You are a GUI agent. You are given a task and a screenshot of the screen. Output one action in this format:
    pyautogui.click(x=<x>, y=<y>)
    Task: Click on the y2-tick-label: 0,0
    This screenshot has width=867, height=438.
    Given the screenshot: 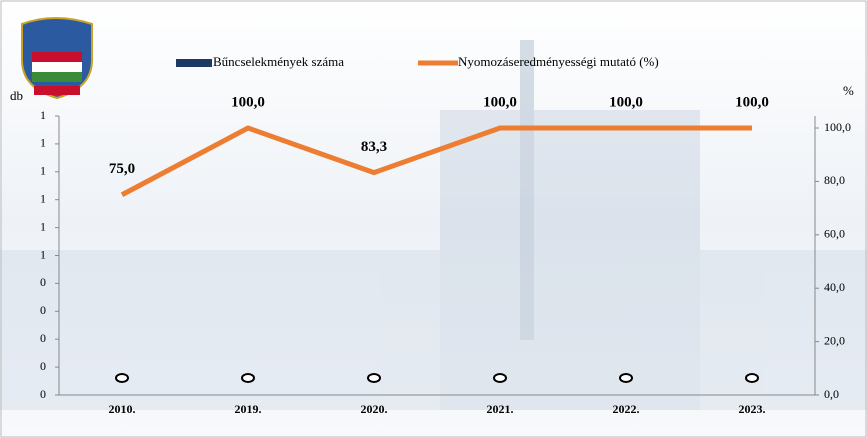 What is the action you would take?
    pyautogui.click(x=831, y=394)
    